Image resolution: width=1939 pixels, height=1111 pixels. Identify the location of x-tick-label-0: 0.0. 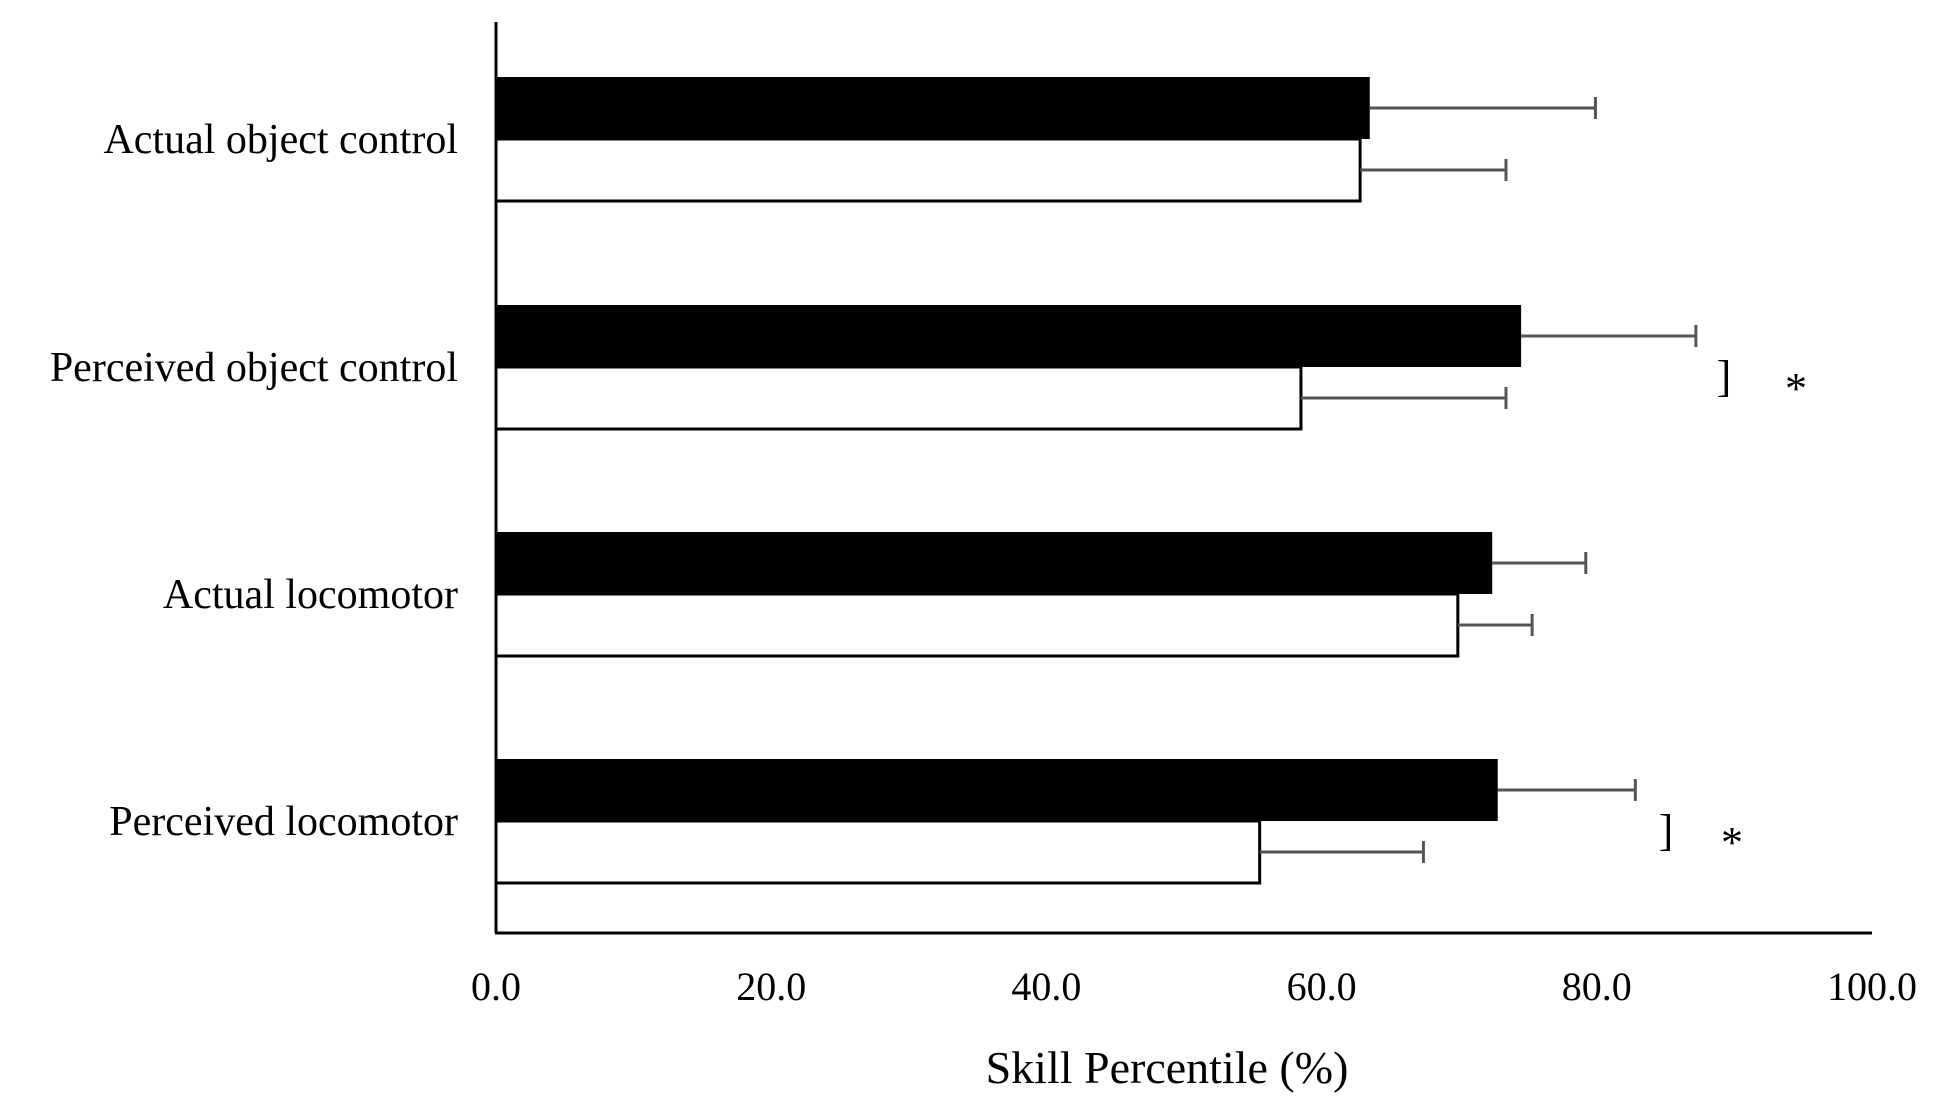
(496, 986).